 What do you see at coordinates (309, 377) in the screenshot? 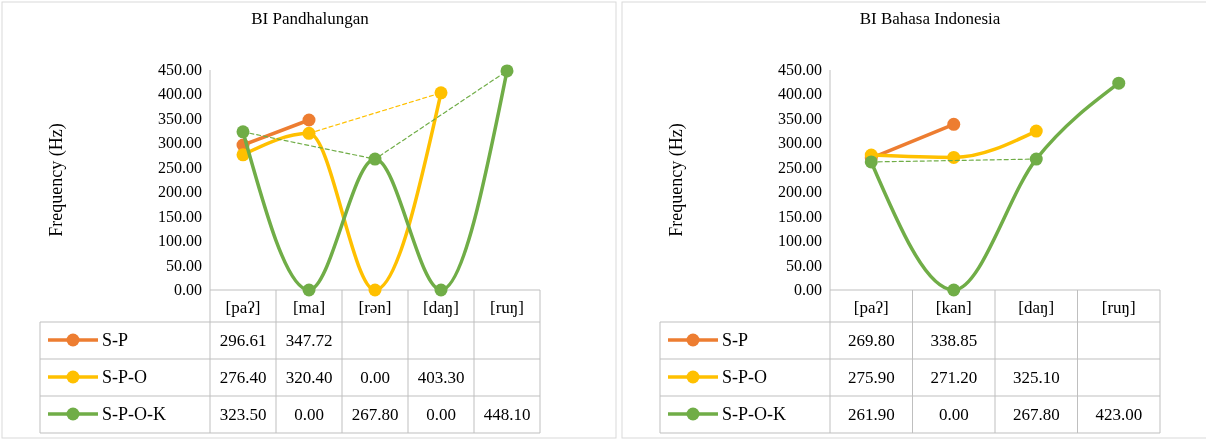
I see `data-label: 320.40` at bounding box center [309, 377].